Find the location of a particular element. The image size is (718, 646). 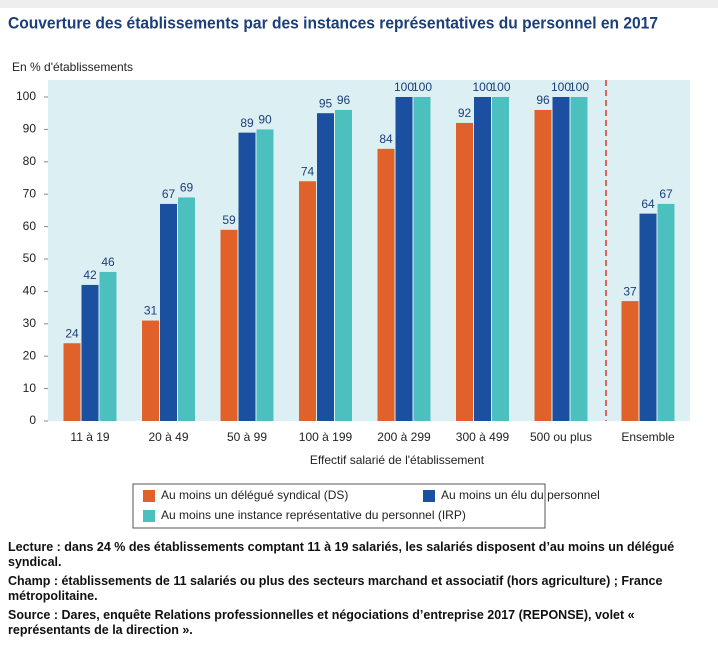

y-tick-label: 80 is located at coordinates (30, 161).